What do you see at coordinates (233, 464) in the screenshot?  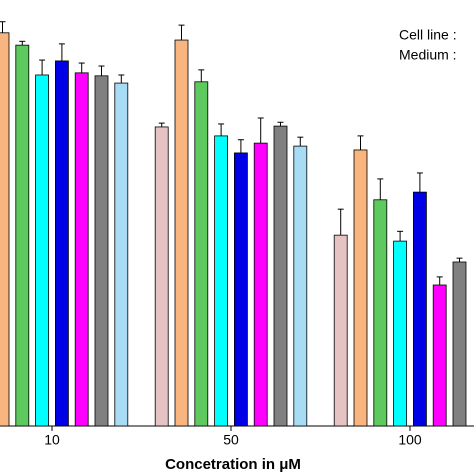 I see `x-axis-title: Concetration in μM` at bounding box center [233, 464].